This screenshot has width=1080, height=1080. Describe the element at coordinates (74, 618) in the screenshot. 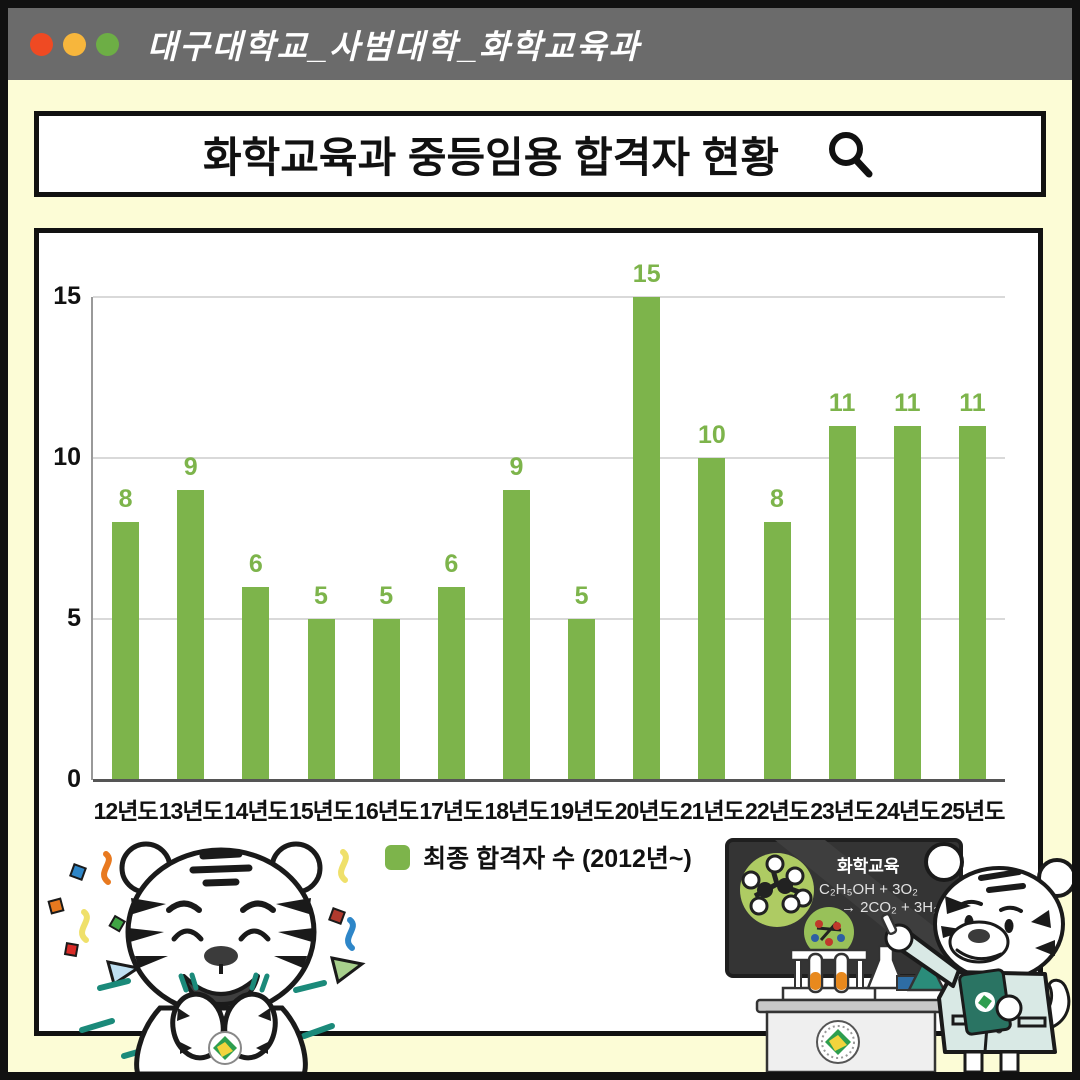

I see `y-tick-label: 5` at that location.